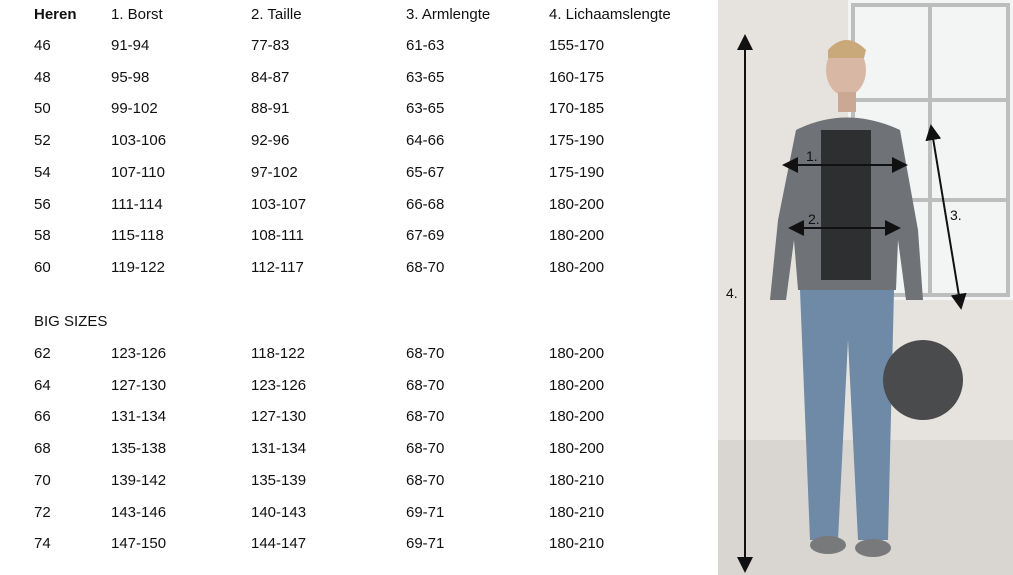 This screenshot has height=575, width=1013. What do you see at coordinates (42, 353) in the screenshot?
I see `cell-size: 62` at bounding box center [42, 353].